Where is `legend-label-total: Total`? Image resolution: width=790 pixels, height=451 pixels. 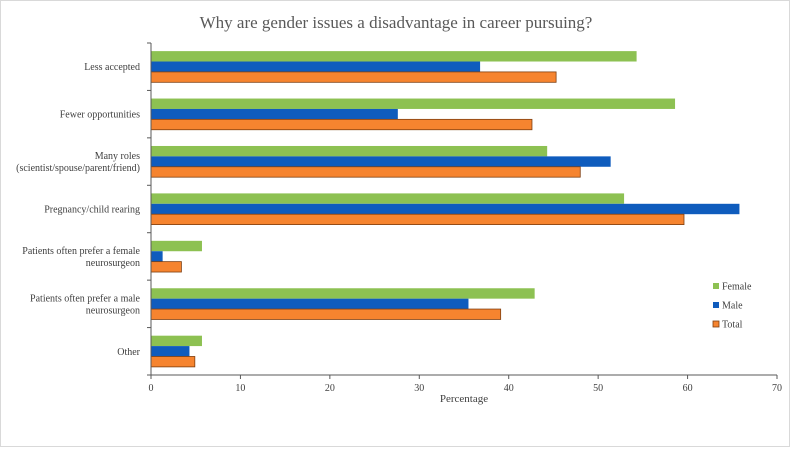
legend-label-total: Total is located at coordinates (732, 325).